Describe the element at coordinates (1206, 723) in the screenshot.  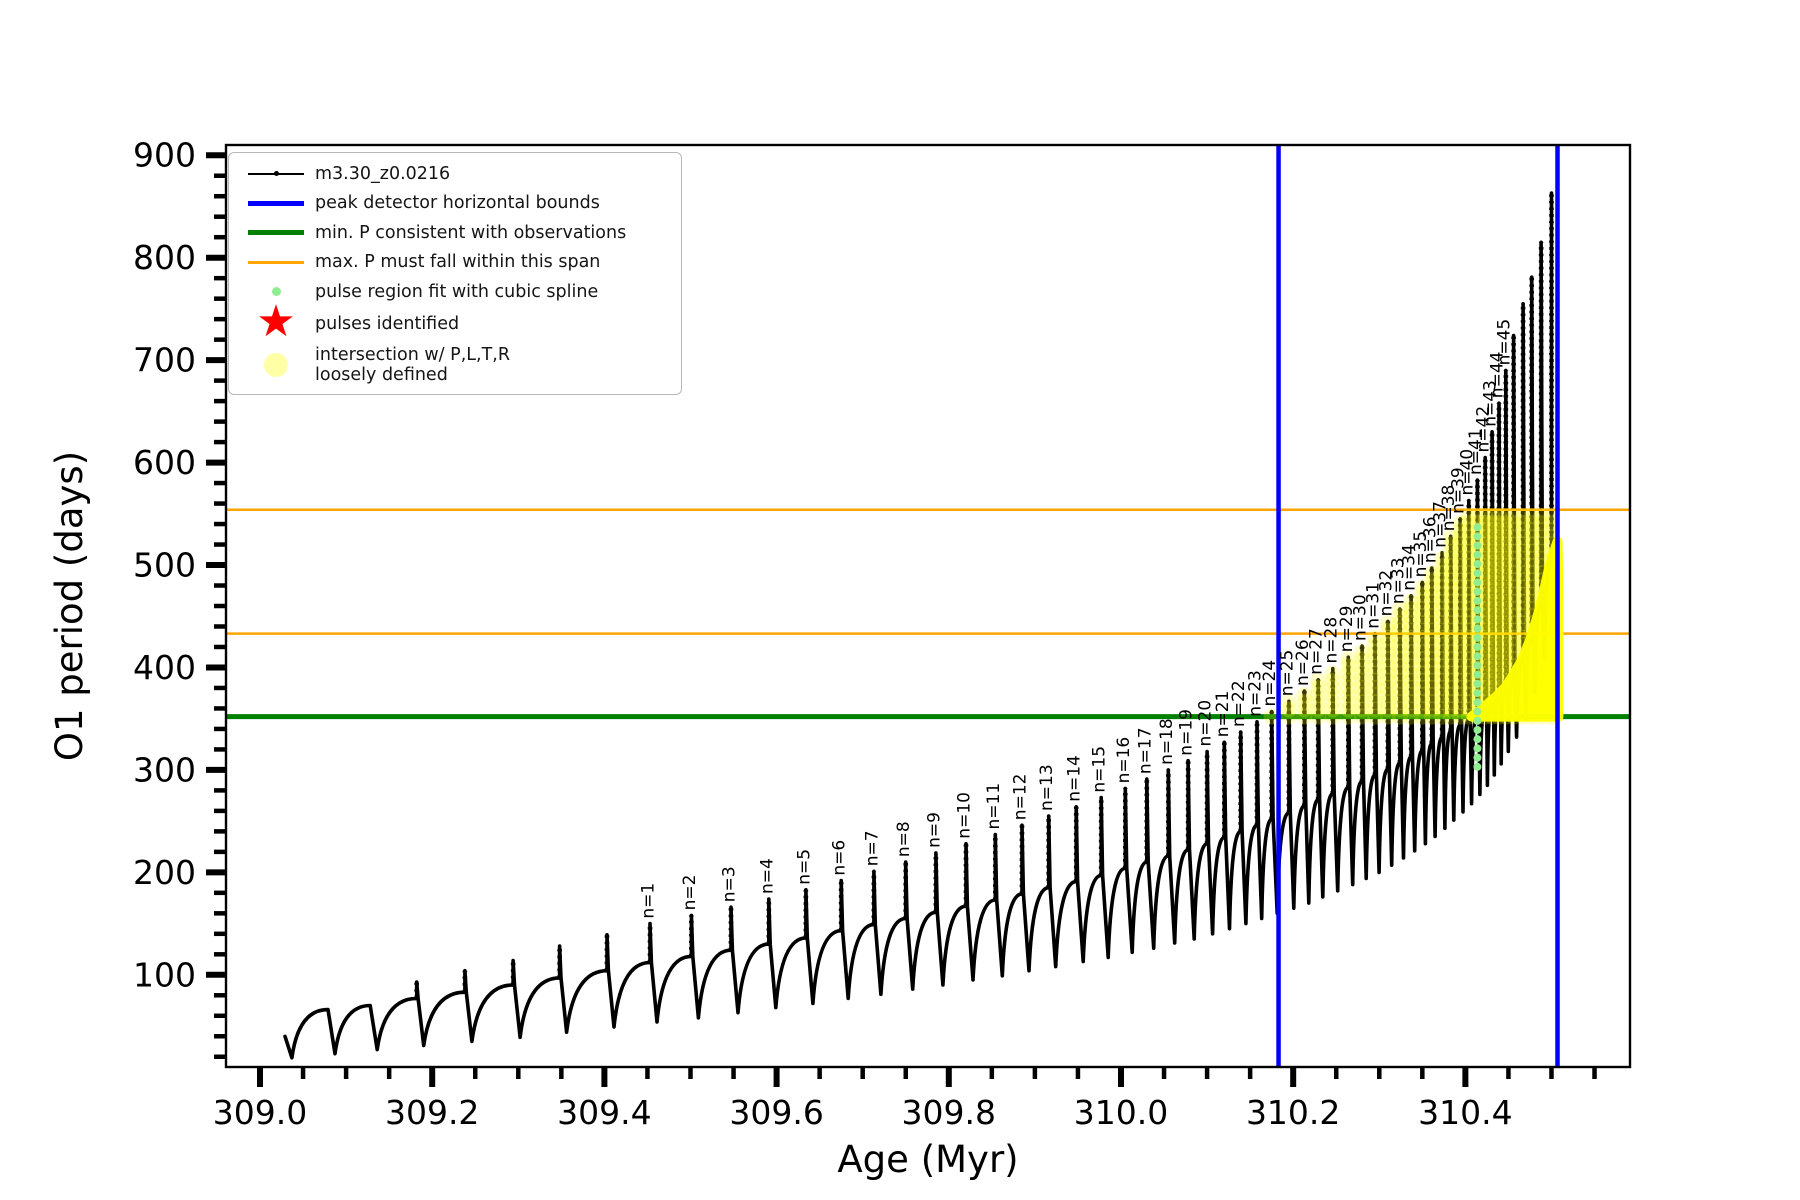
I see `pulse-label: n=20` at that location.